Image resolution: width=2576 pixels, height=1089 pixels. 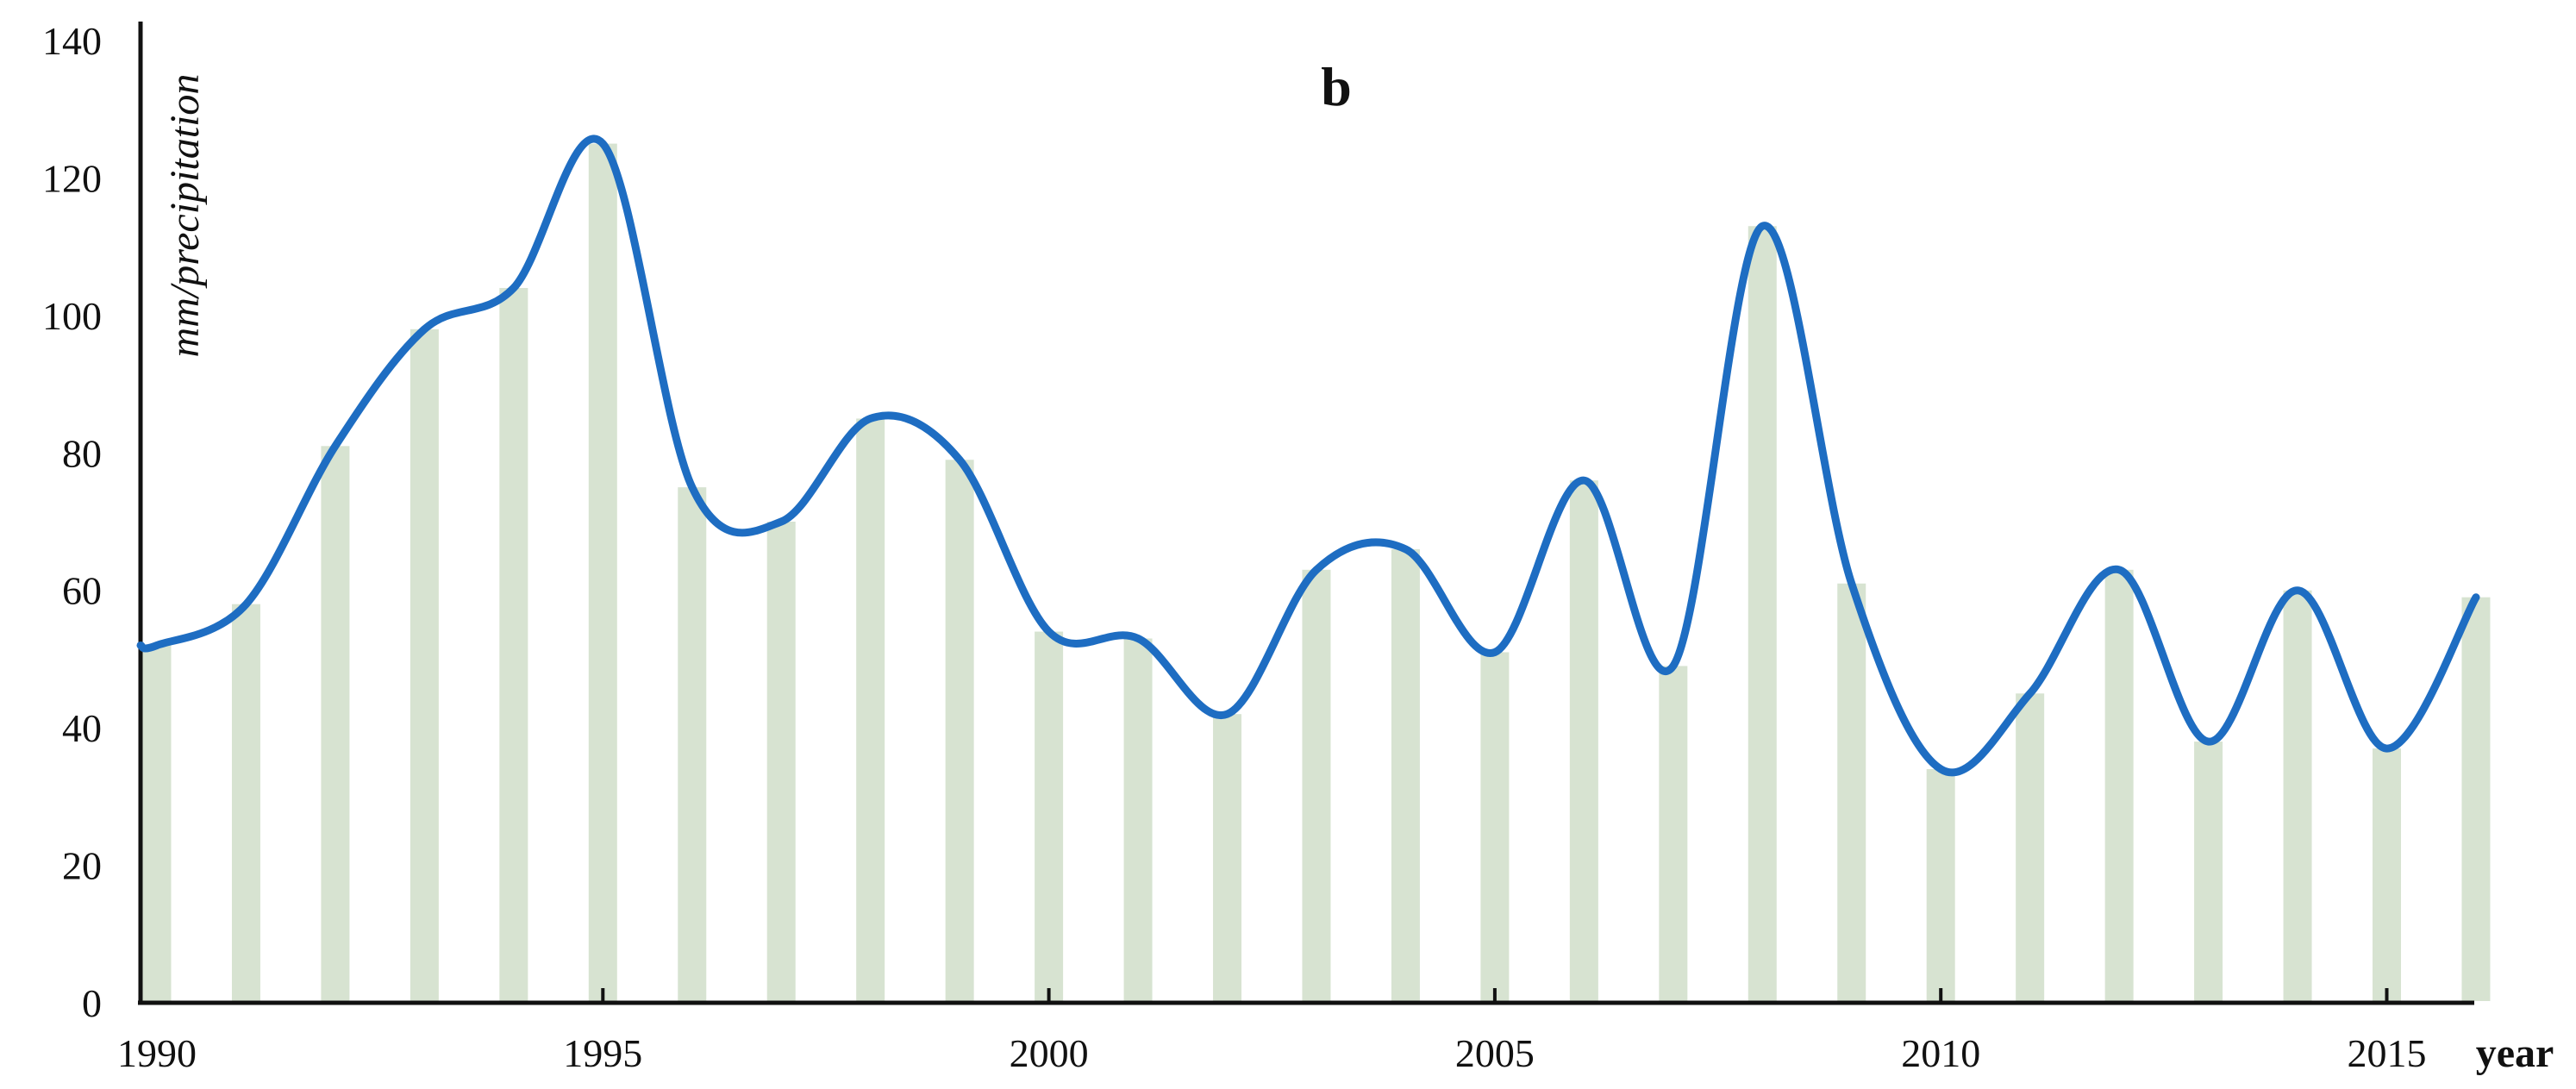 What do you see at coordinates (1851, 792) in the screenshot?
I see `bar-2009` at bounding box center [1851, 792].